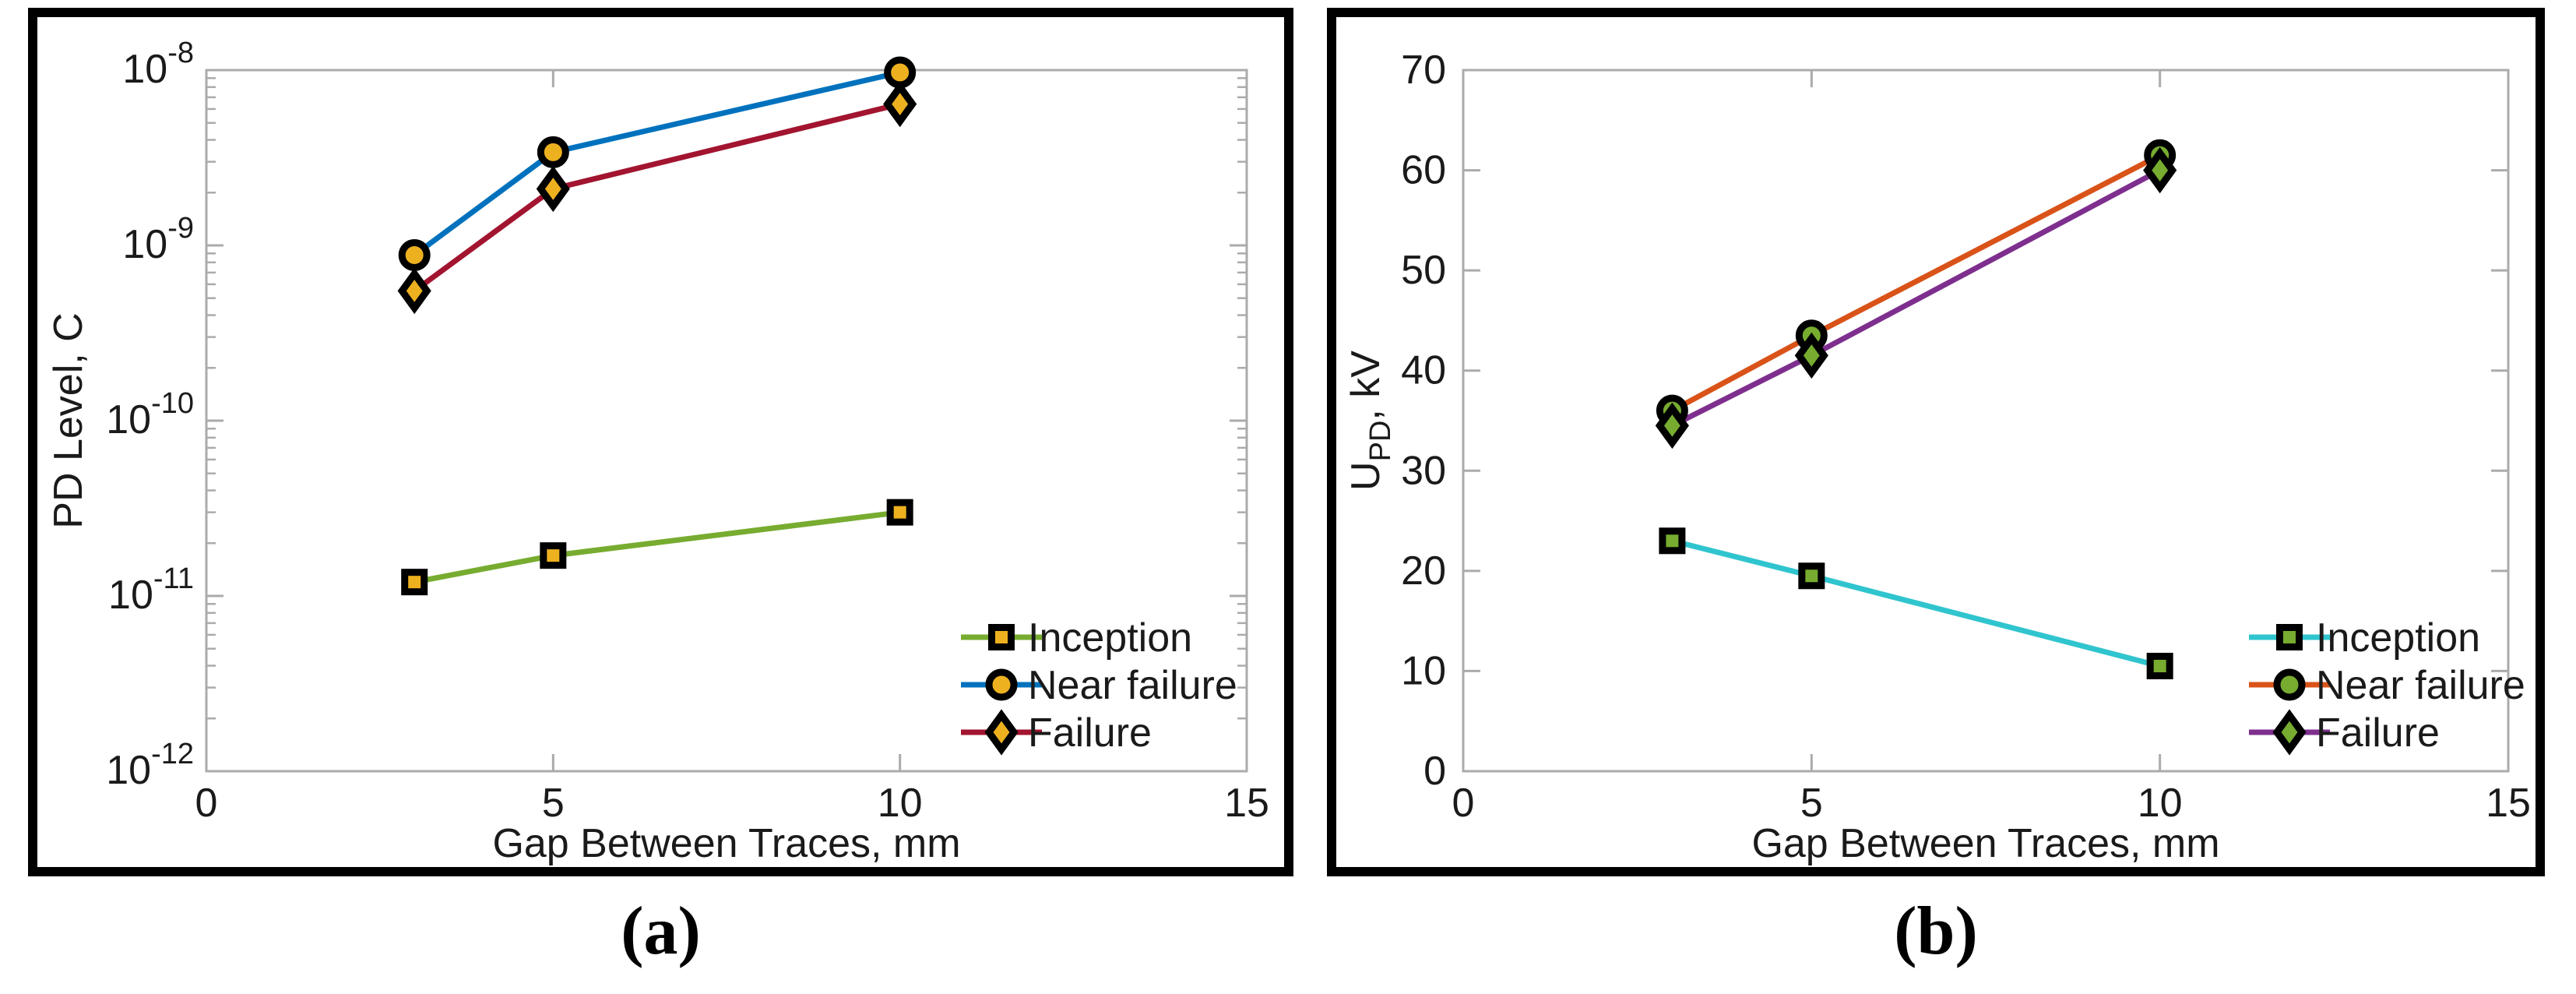 This screenshot has width=2576, height=994. Describe the element at coordinates (1370, 421) in the screenshot. I see `y-axis-label: UPD, kV` at that location.